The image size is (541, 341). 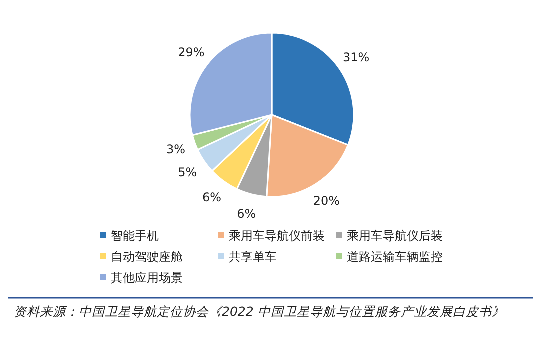 What do you see at coordinates (176, 149) in the screenshot?
I see `data-label: 3%` at bounding box center [176, 149].